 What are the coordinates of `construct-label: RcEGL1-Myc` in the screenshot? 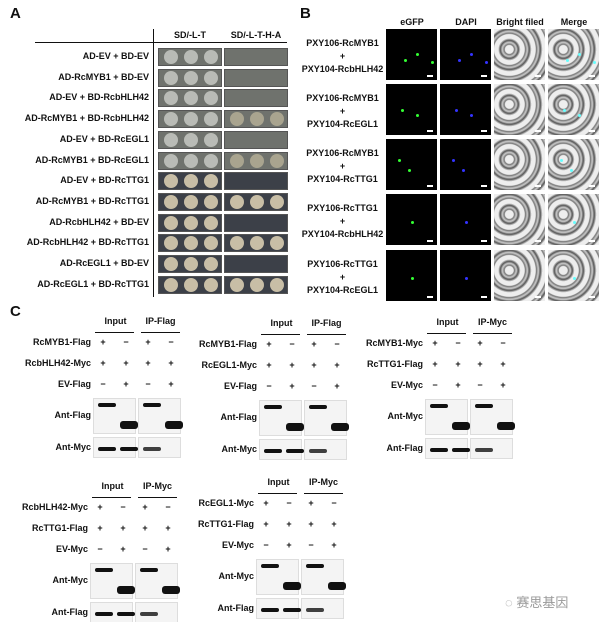 It's located at (229, 365).